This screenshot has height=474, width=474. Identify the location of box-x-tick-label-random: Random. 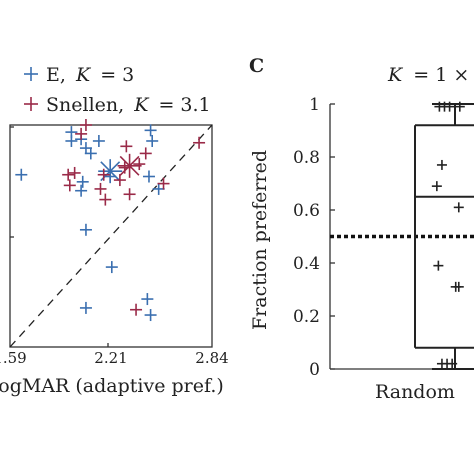
(415, 392).